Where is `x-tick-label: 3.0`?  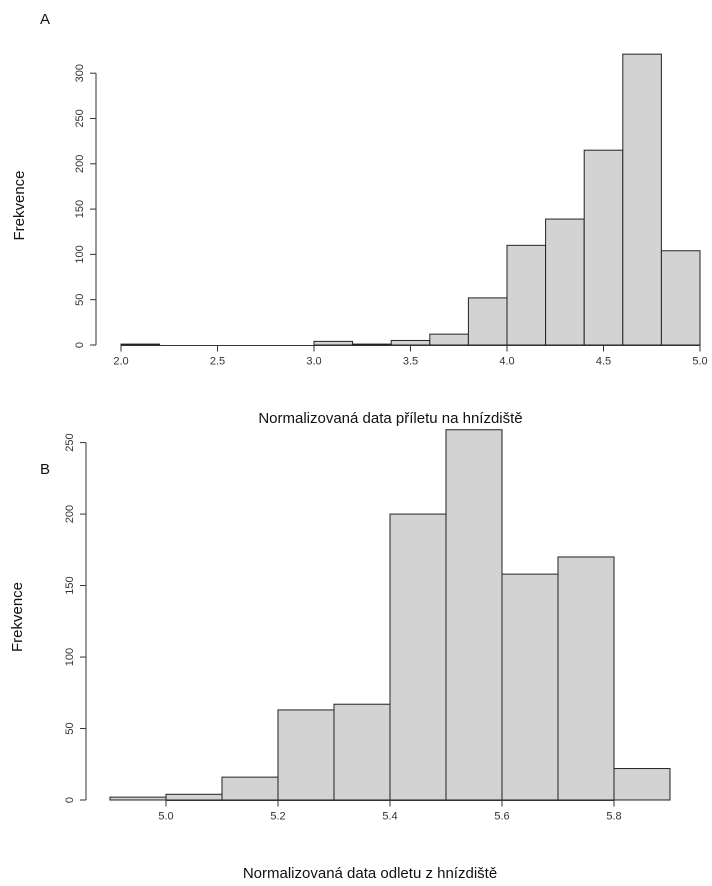 x-tick-label: 3.0 is located at coordinates (313, 361).